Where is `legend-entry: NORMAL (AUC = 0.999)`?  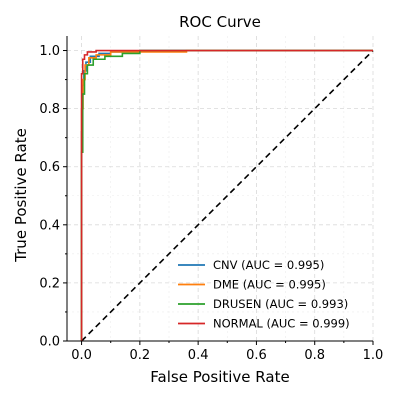 legend-entry: NORMAL (AUC = 0.999) is located at coordinates (281, 324).